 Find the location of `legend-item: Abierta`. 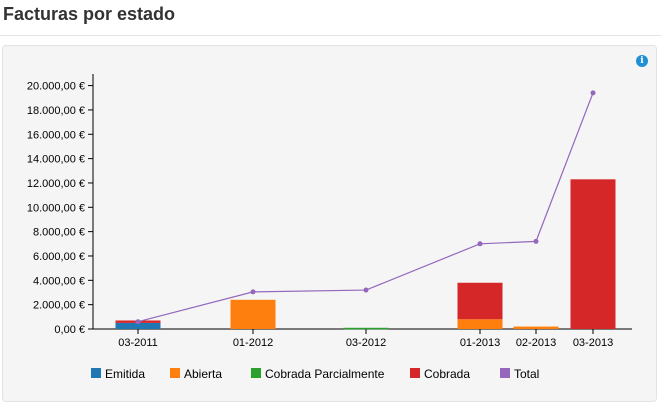

legend-item: Abierta is located at coordinates (196, 374).